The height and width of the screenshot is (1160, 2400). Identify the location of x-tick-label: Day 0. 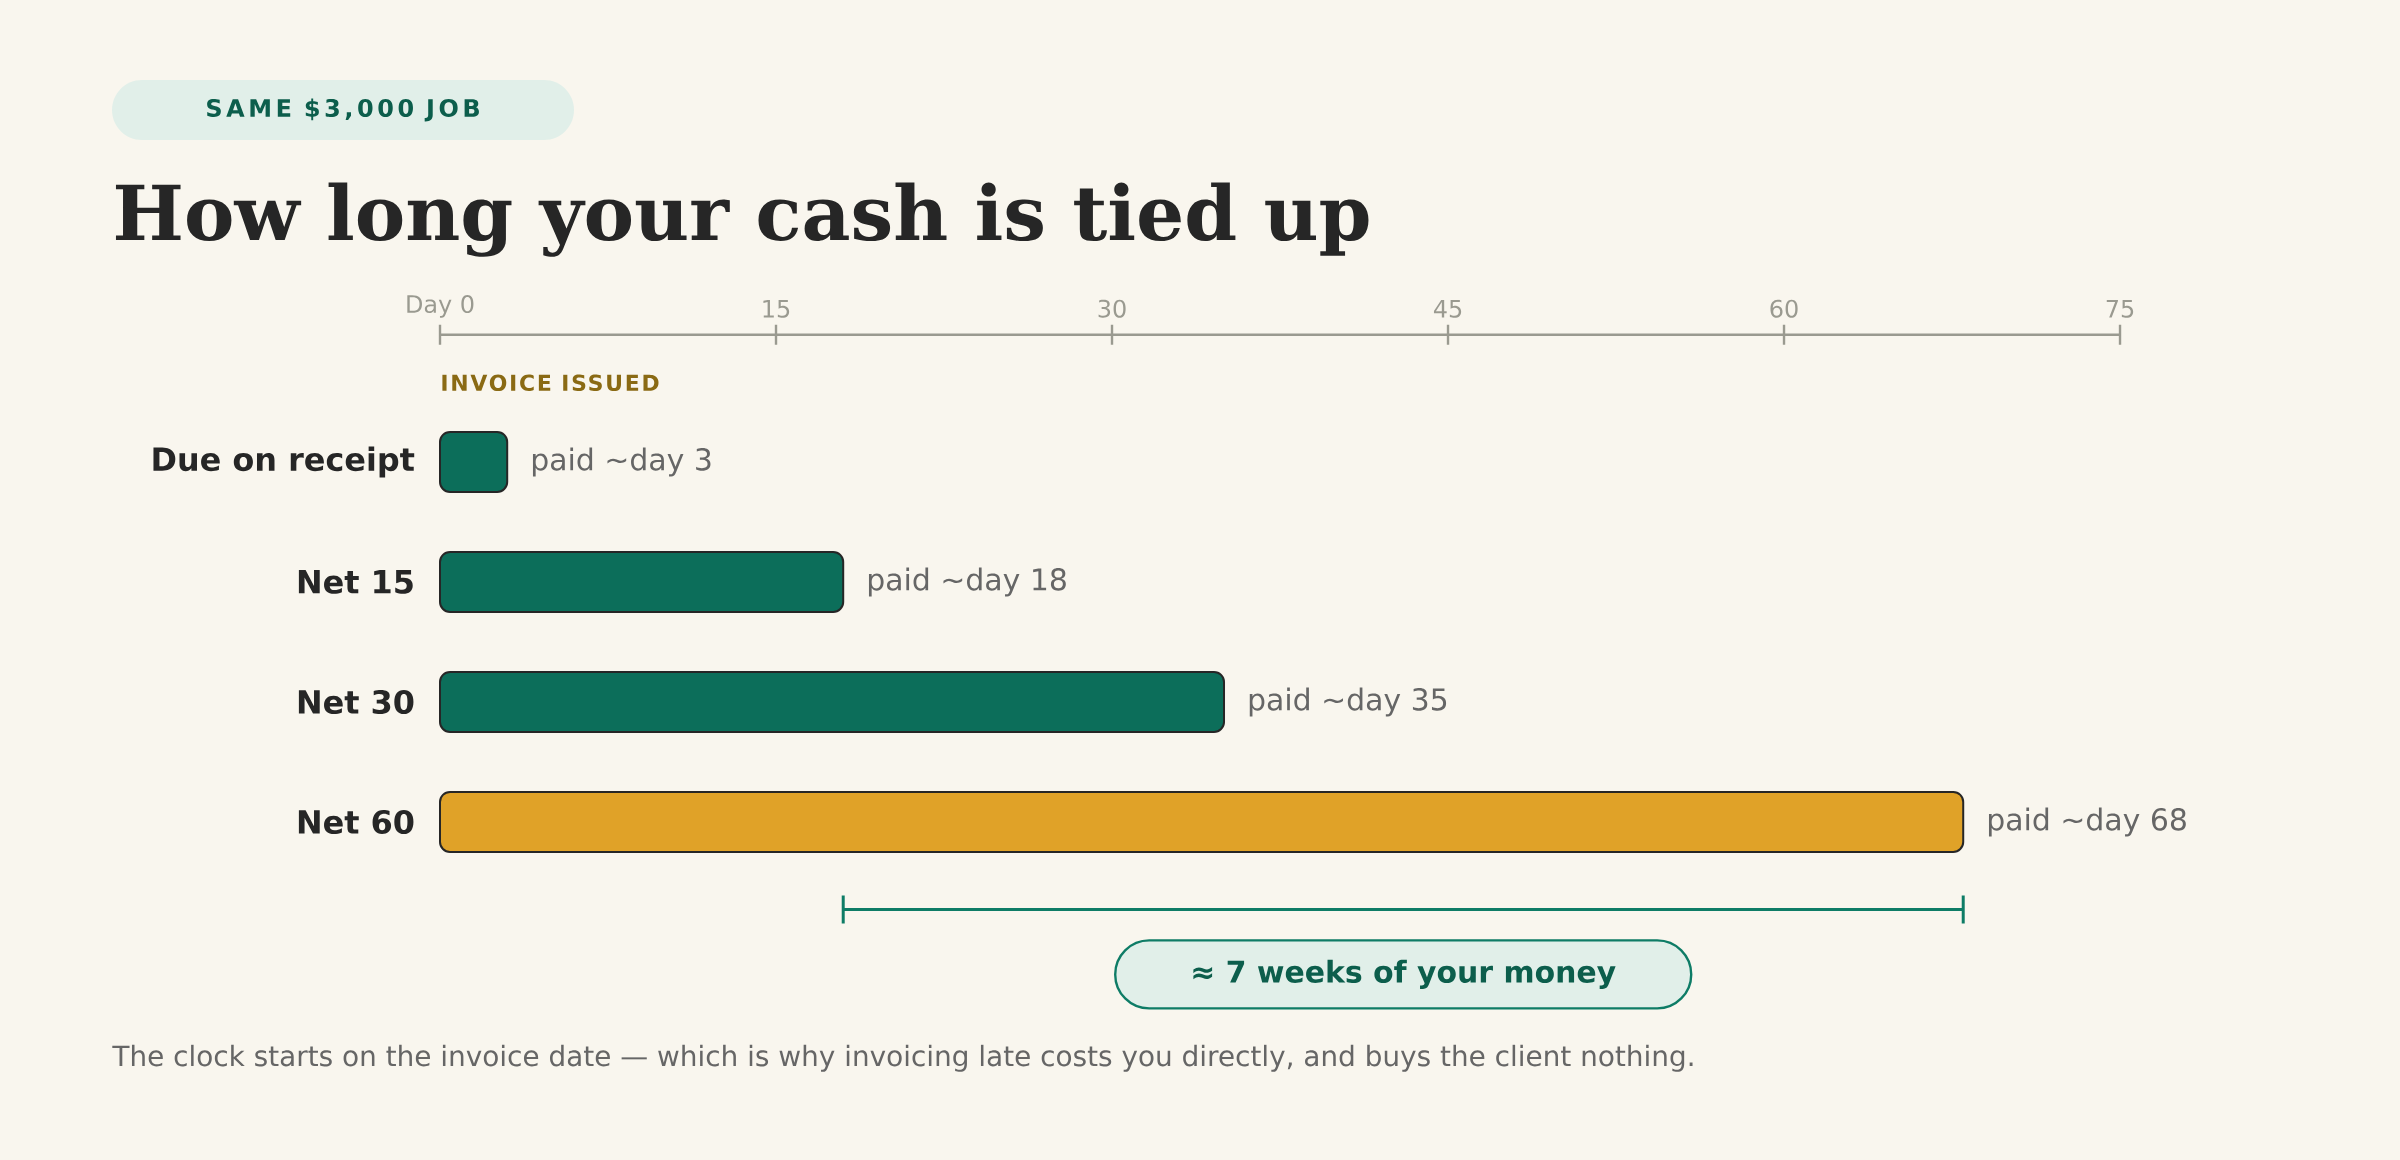
(440, 306).